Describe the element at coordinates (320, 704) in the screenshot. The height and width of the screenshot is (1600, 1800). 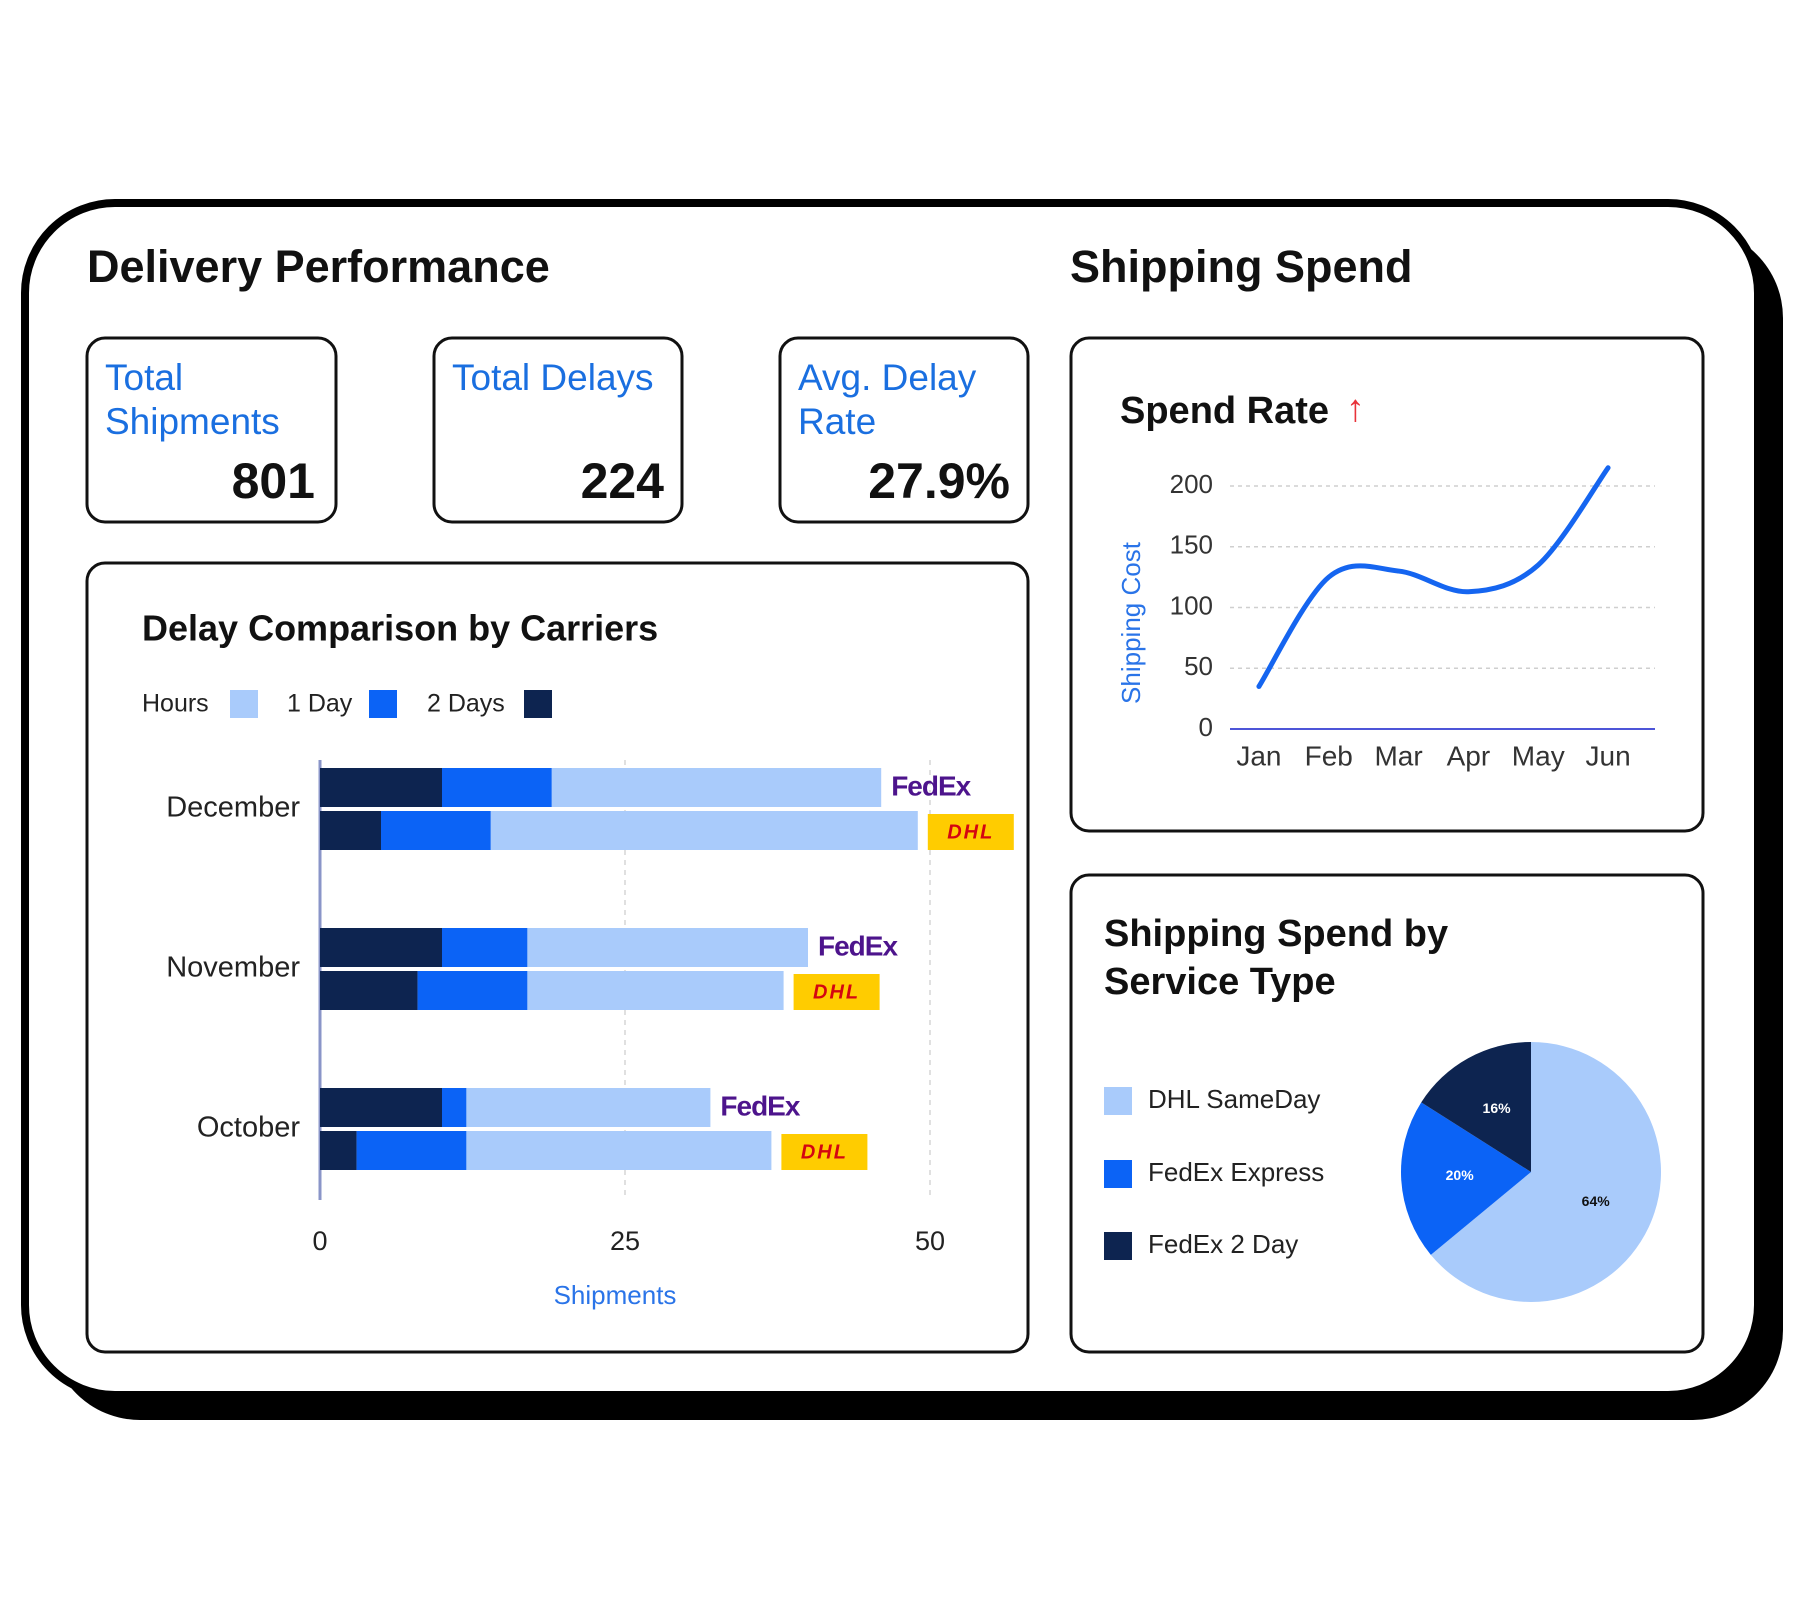
I see `legend-label: 1 Day` at that location.